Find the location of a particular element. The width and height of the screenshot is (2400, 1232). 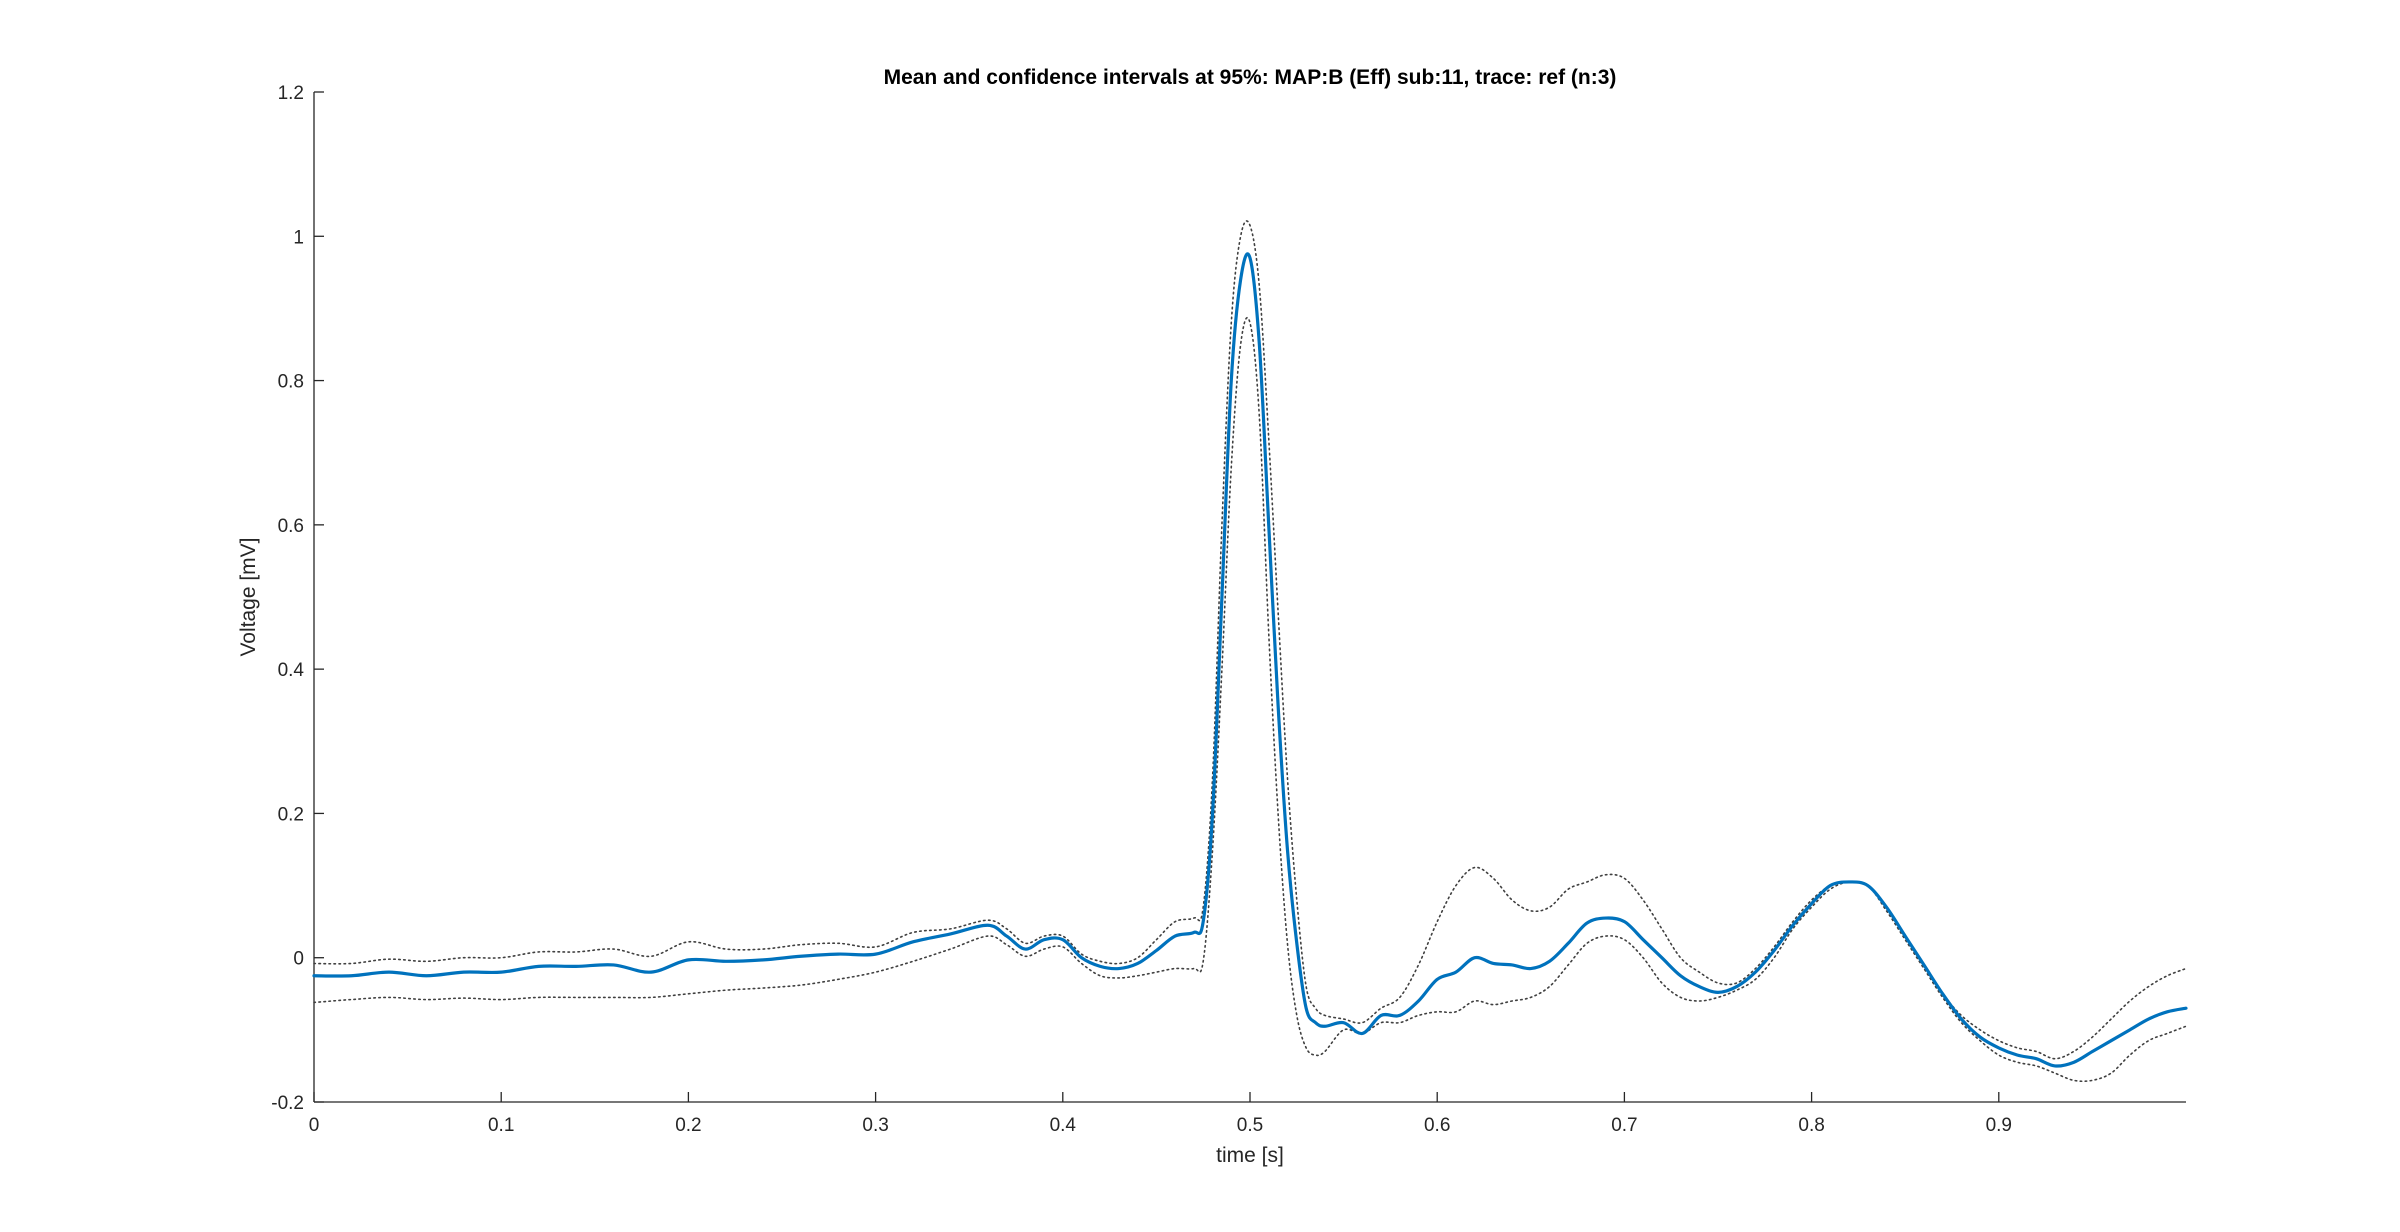

y-axis-label: Voltage [mV] is located at coordinates (248, 596).